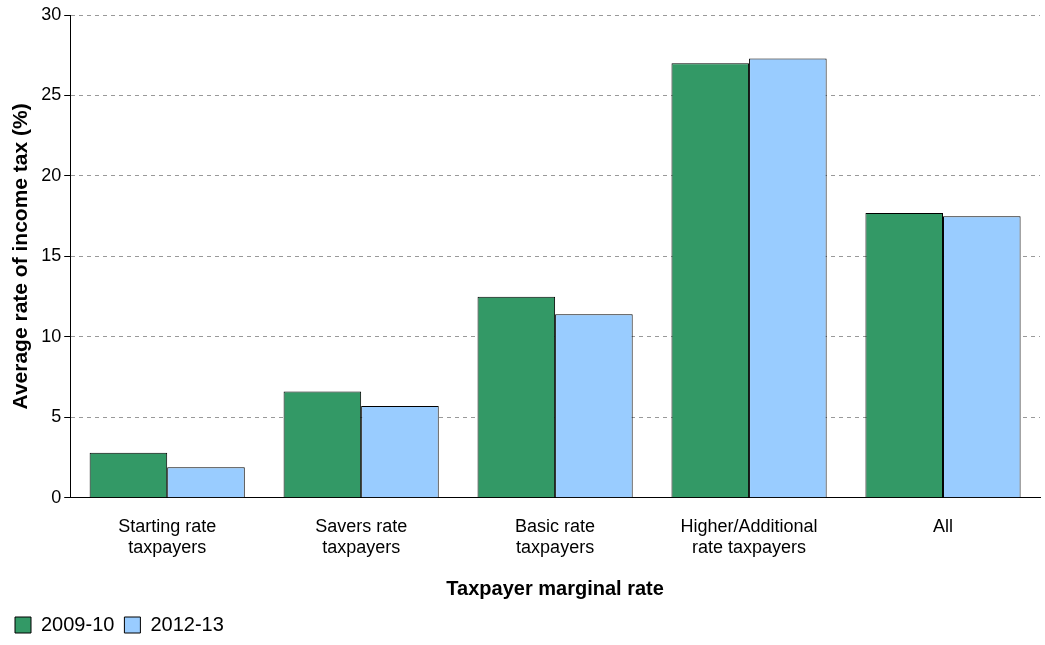 The image size is (1045, 645). What do you see at coordinates (56, 416) in the screenshot?
I see `y-tick-label: 5` at bounding box center [56, 416].